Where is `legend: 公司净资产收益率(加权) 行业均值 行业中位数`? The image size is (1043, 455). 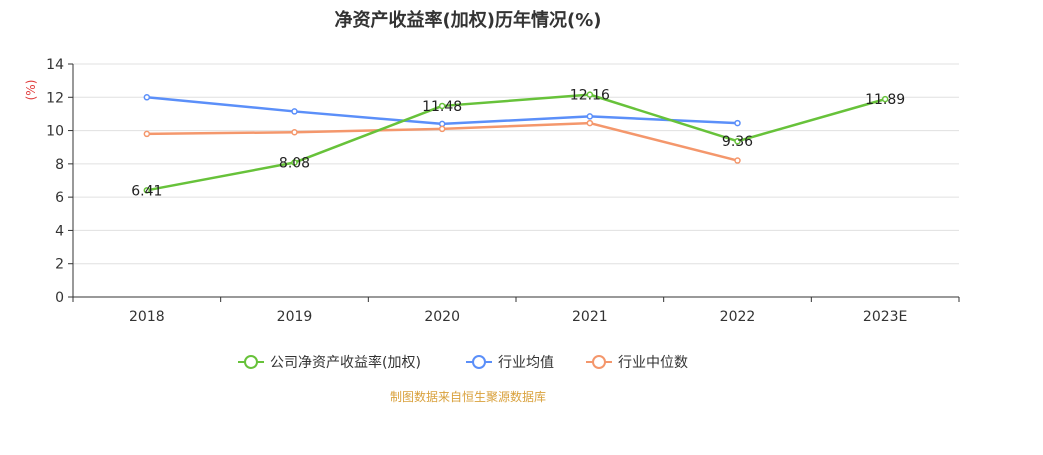
legend: 公司净资产收益率(加权) 行业均值 行业中位数 is located at coordinates (463, 362).